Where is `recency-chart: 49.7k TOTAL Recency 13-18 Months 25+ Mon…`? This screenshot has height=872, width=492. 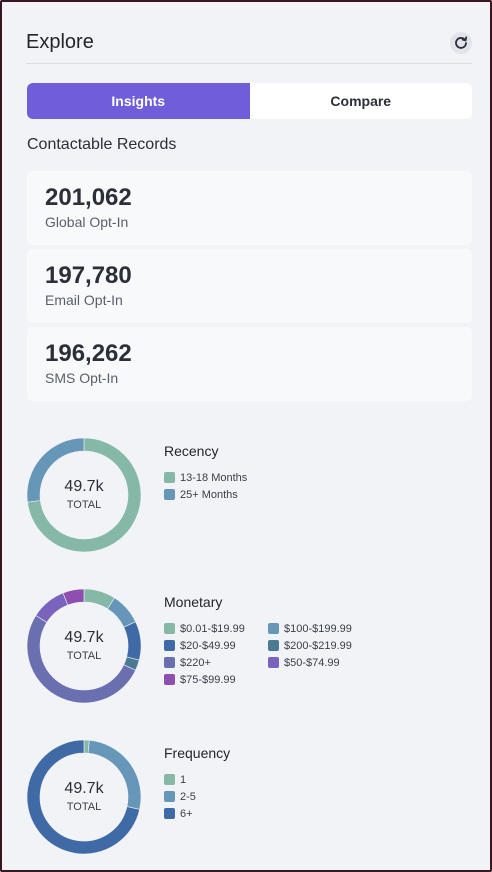 recency-chart: 49.7k TOTAL Recency 13-18 Months 25+ Mon… is located at coordinates (249, 497).